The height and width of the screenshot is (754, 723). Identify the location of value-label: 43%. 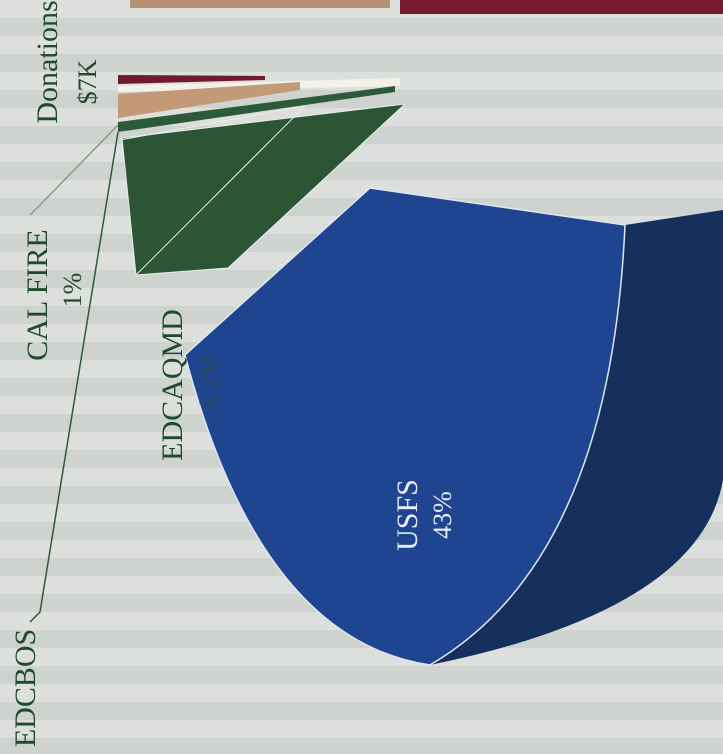
(442, 515).